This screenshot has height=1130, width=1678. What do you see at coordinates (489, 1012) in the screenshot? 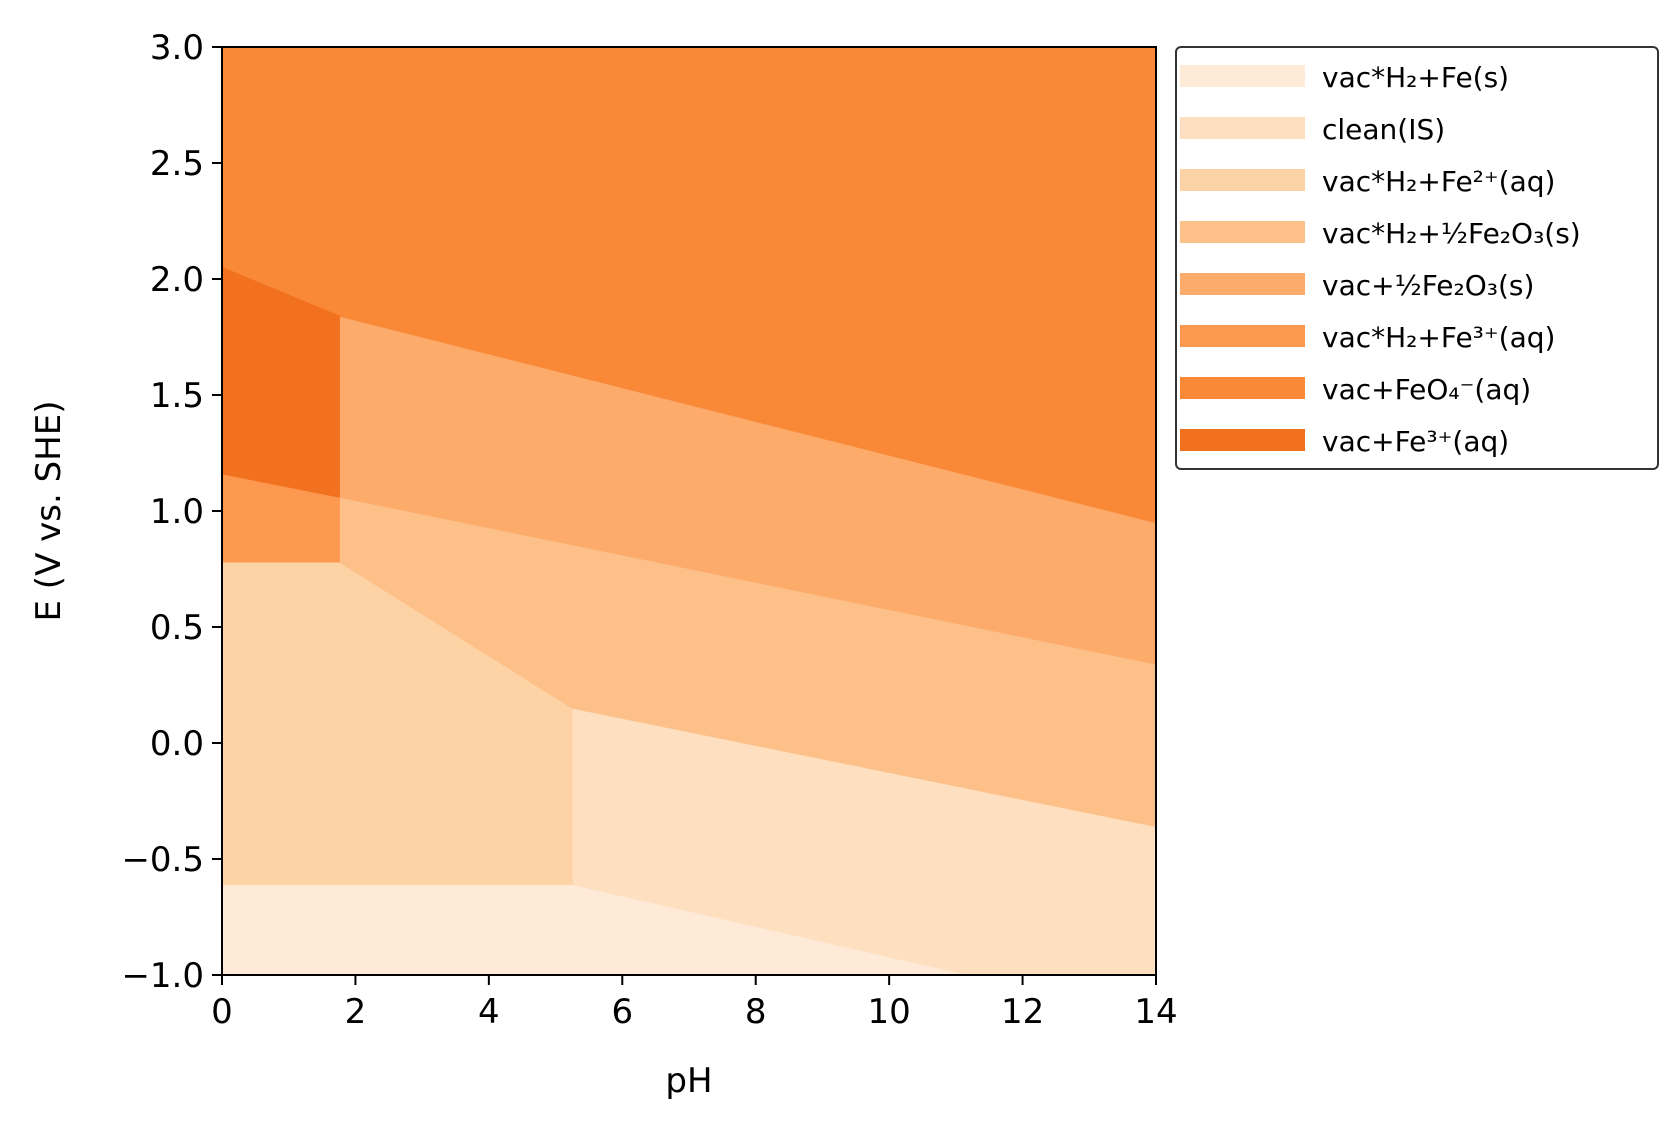
I see `x-tick-label: 4` at bounding box center [489, 1012].